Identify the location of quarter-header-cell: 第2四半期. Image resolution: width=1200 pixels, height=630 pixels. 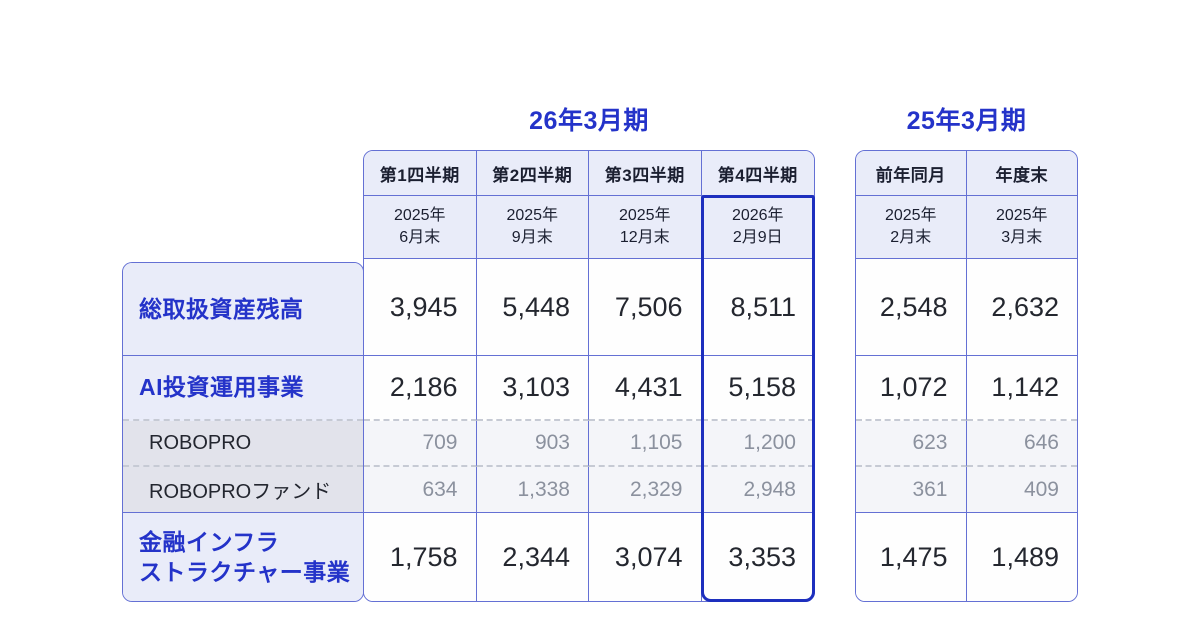
(532, 173).